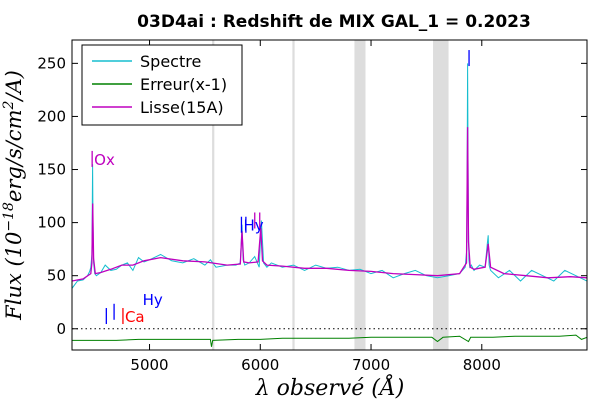 The width and height of the screenshot is (600, 400). What do you see at coordinates (330, 386) in the screenshot?
I see `x-axis-label: λ observé (Å)` at bounding box center [330, 386].